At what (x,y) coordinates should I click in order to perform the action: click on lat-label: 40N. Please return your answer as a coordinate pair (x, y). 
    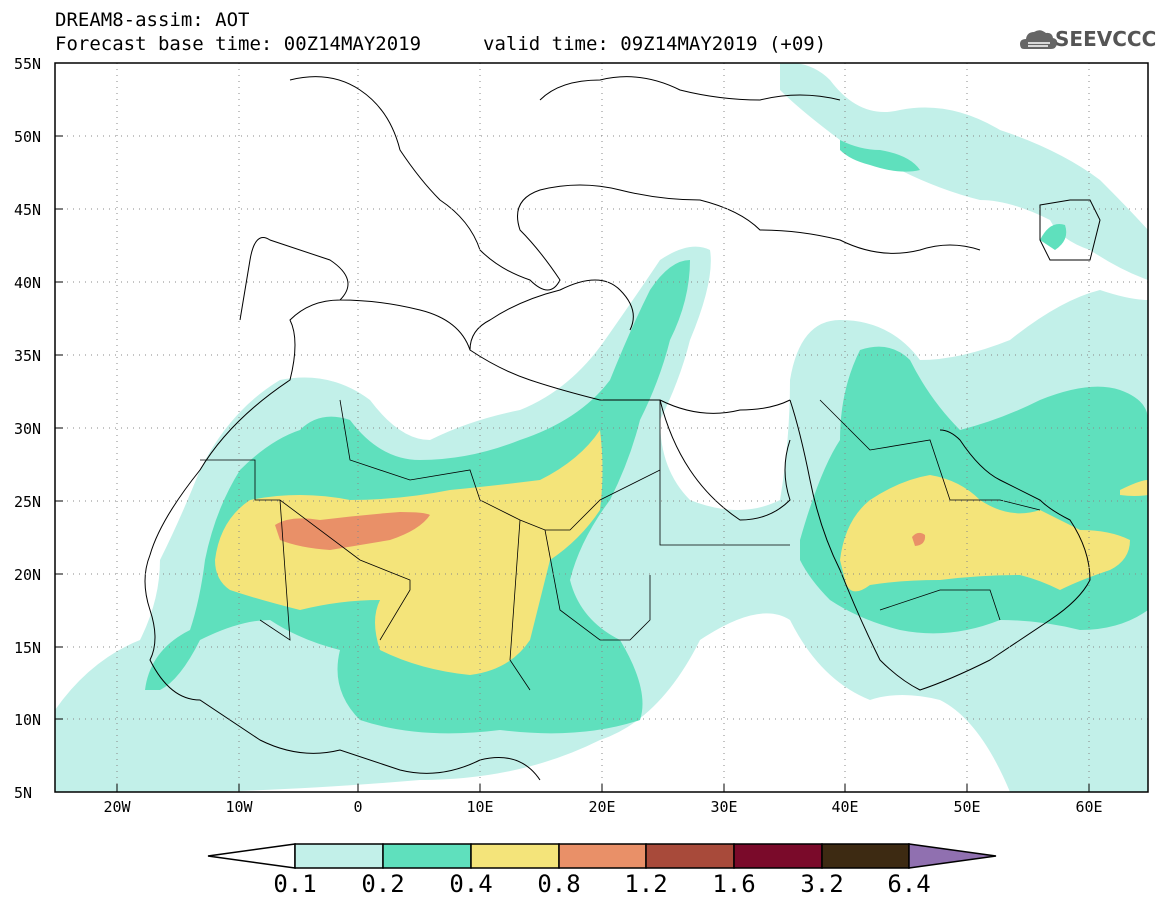
    Looking at the image, I should click on (28, 283).